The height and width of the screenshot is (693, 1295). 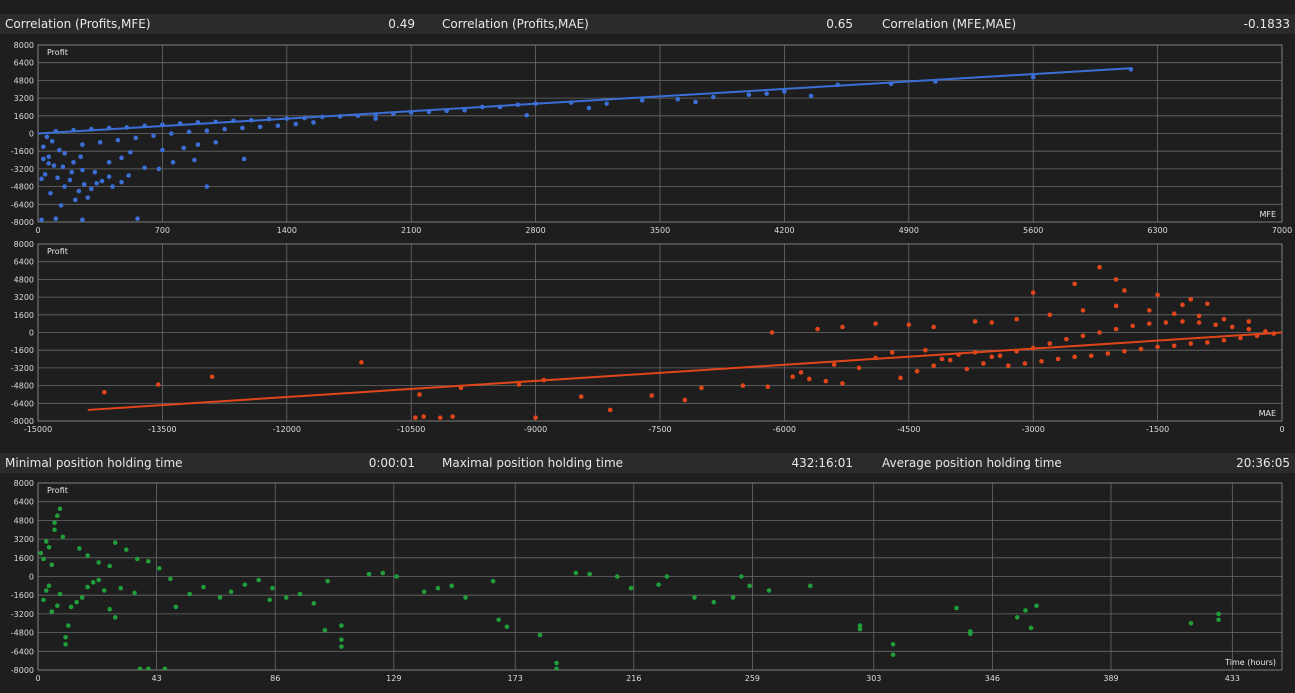 What do you see at coordinates (1033, 230) in the screenshot?
I see `x-tick-label: 5600` at bounding box center [1033, 230].